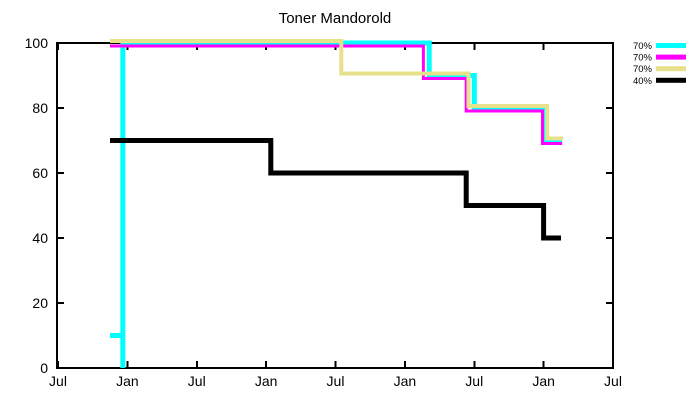 This screenshot has width=700, height=400. Describe the element at coordinates (44, 368) in the screenshot. I see `y-tick-label: 0` at that location.